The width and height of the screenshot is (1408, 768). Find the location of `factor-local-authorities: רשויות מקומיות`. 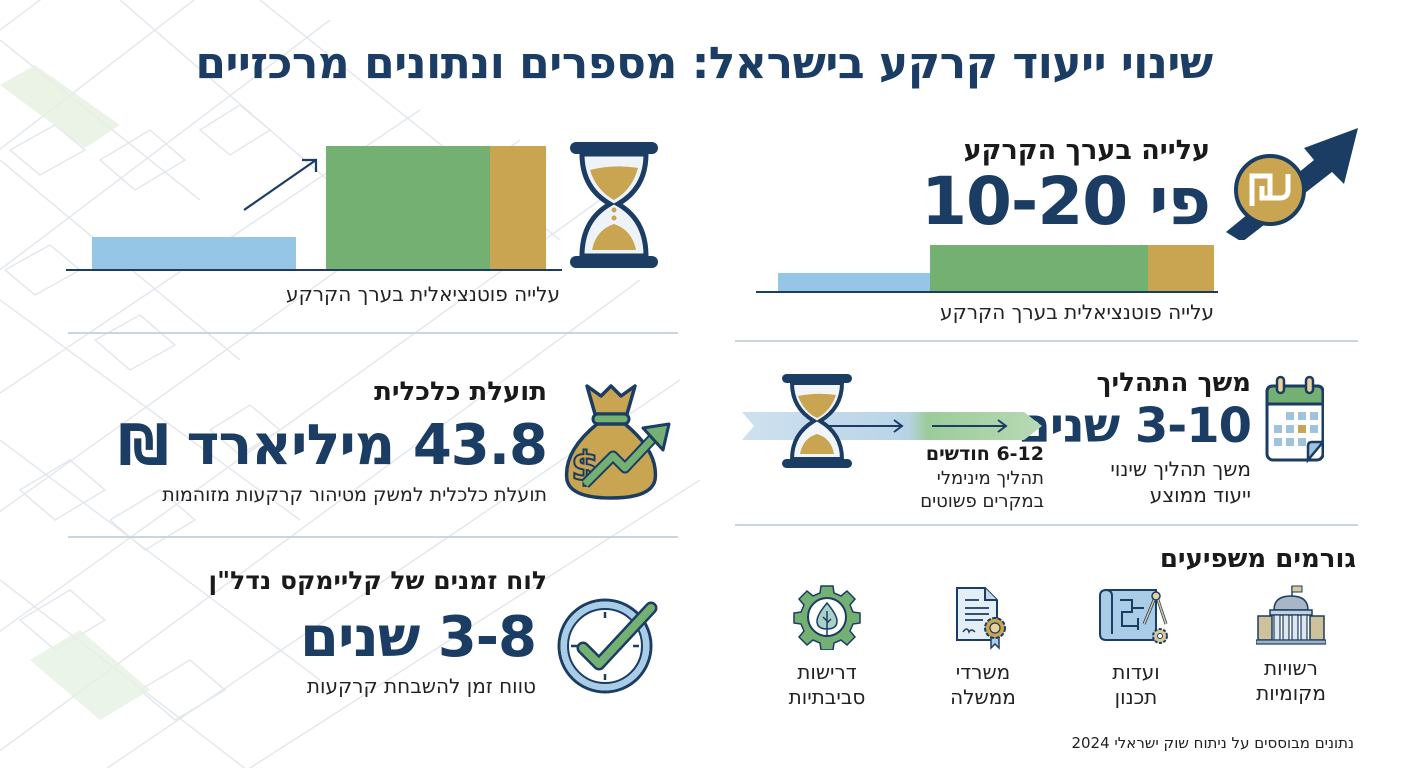

factor-local-authorities: רשויות מקומיות is located at coordinates (1291, 645).